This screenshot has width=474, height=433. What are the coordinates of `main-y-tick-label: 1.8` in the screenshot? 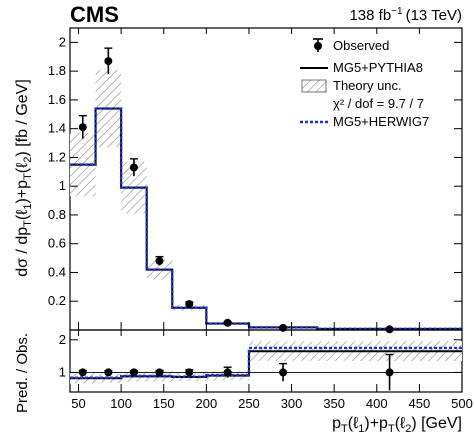 It's located at (57, 70).